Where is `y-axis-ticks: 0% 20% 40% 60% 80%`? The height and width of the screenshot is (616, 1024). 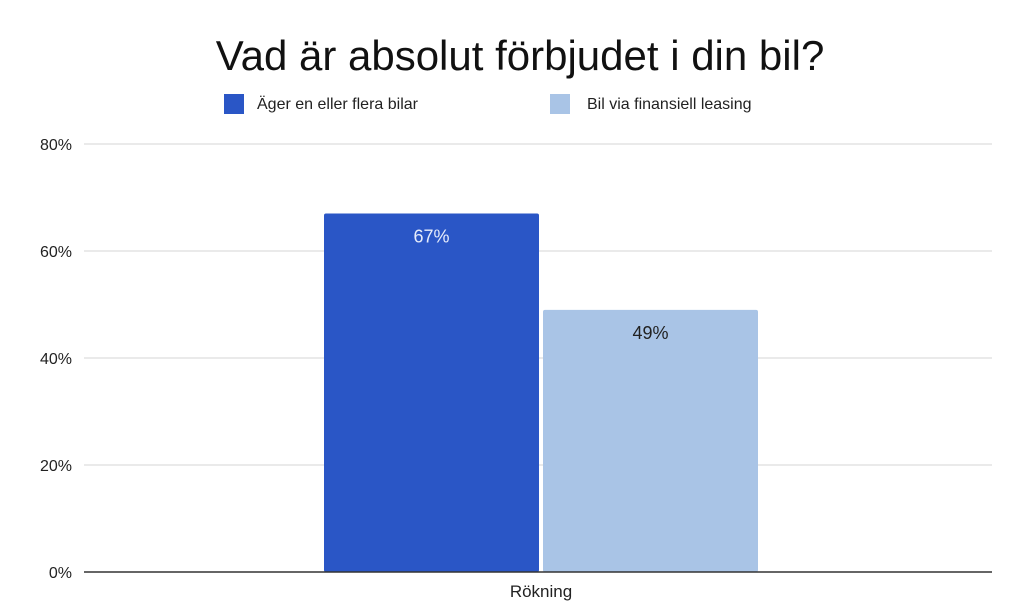 y-axis-ticks: 0% 20% 40% 60% 80% is located at coordinates (56, 359).